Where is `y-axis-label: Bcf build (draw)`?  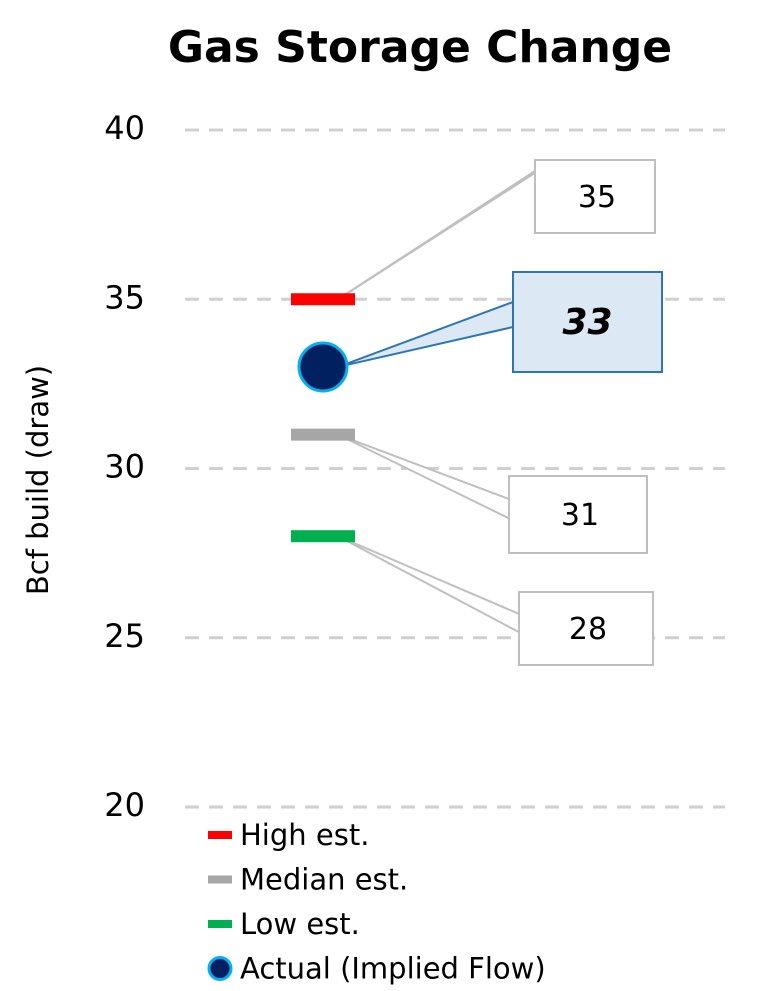
y-axis-label: Bcf build (draw) is located at coordinates (38, 480).